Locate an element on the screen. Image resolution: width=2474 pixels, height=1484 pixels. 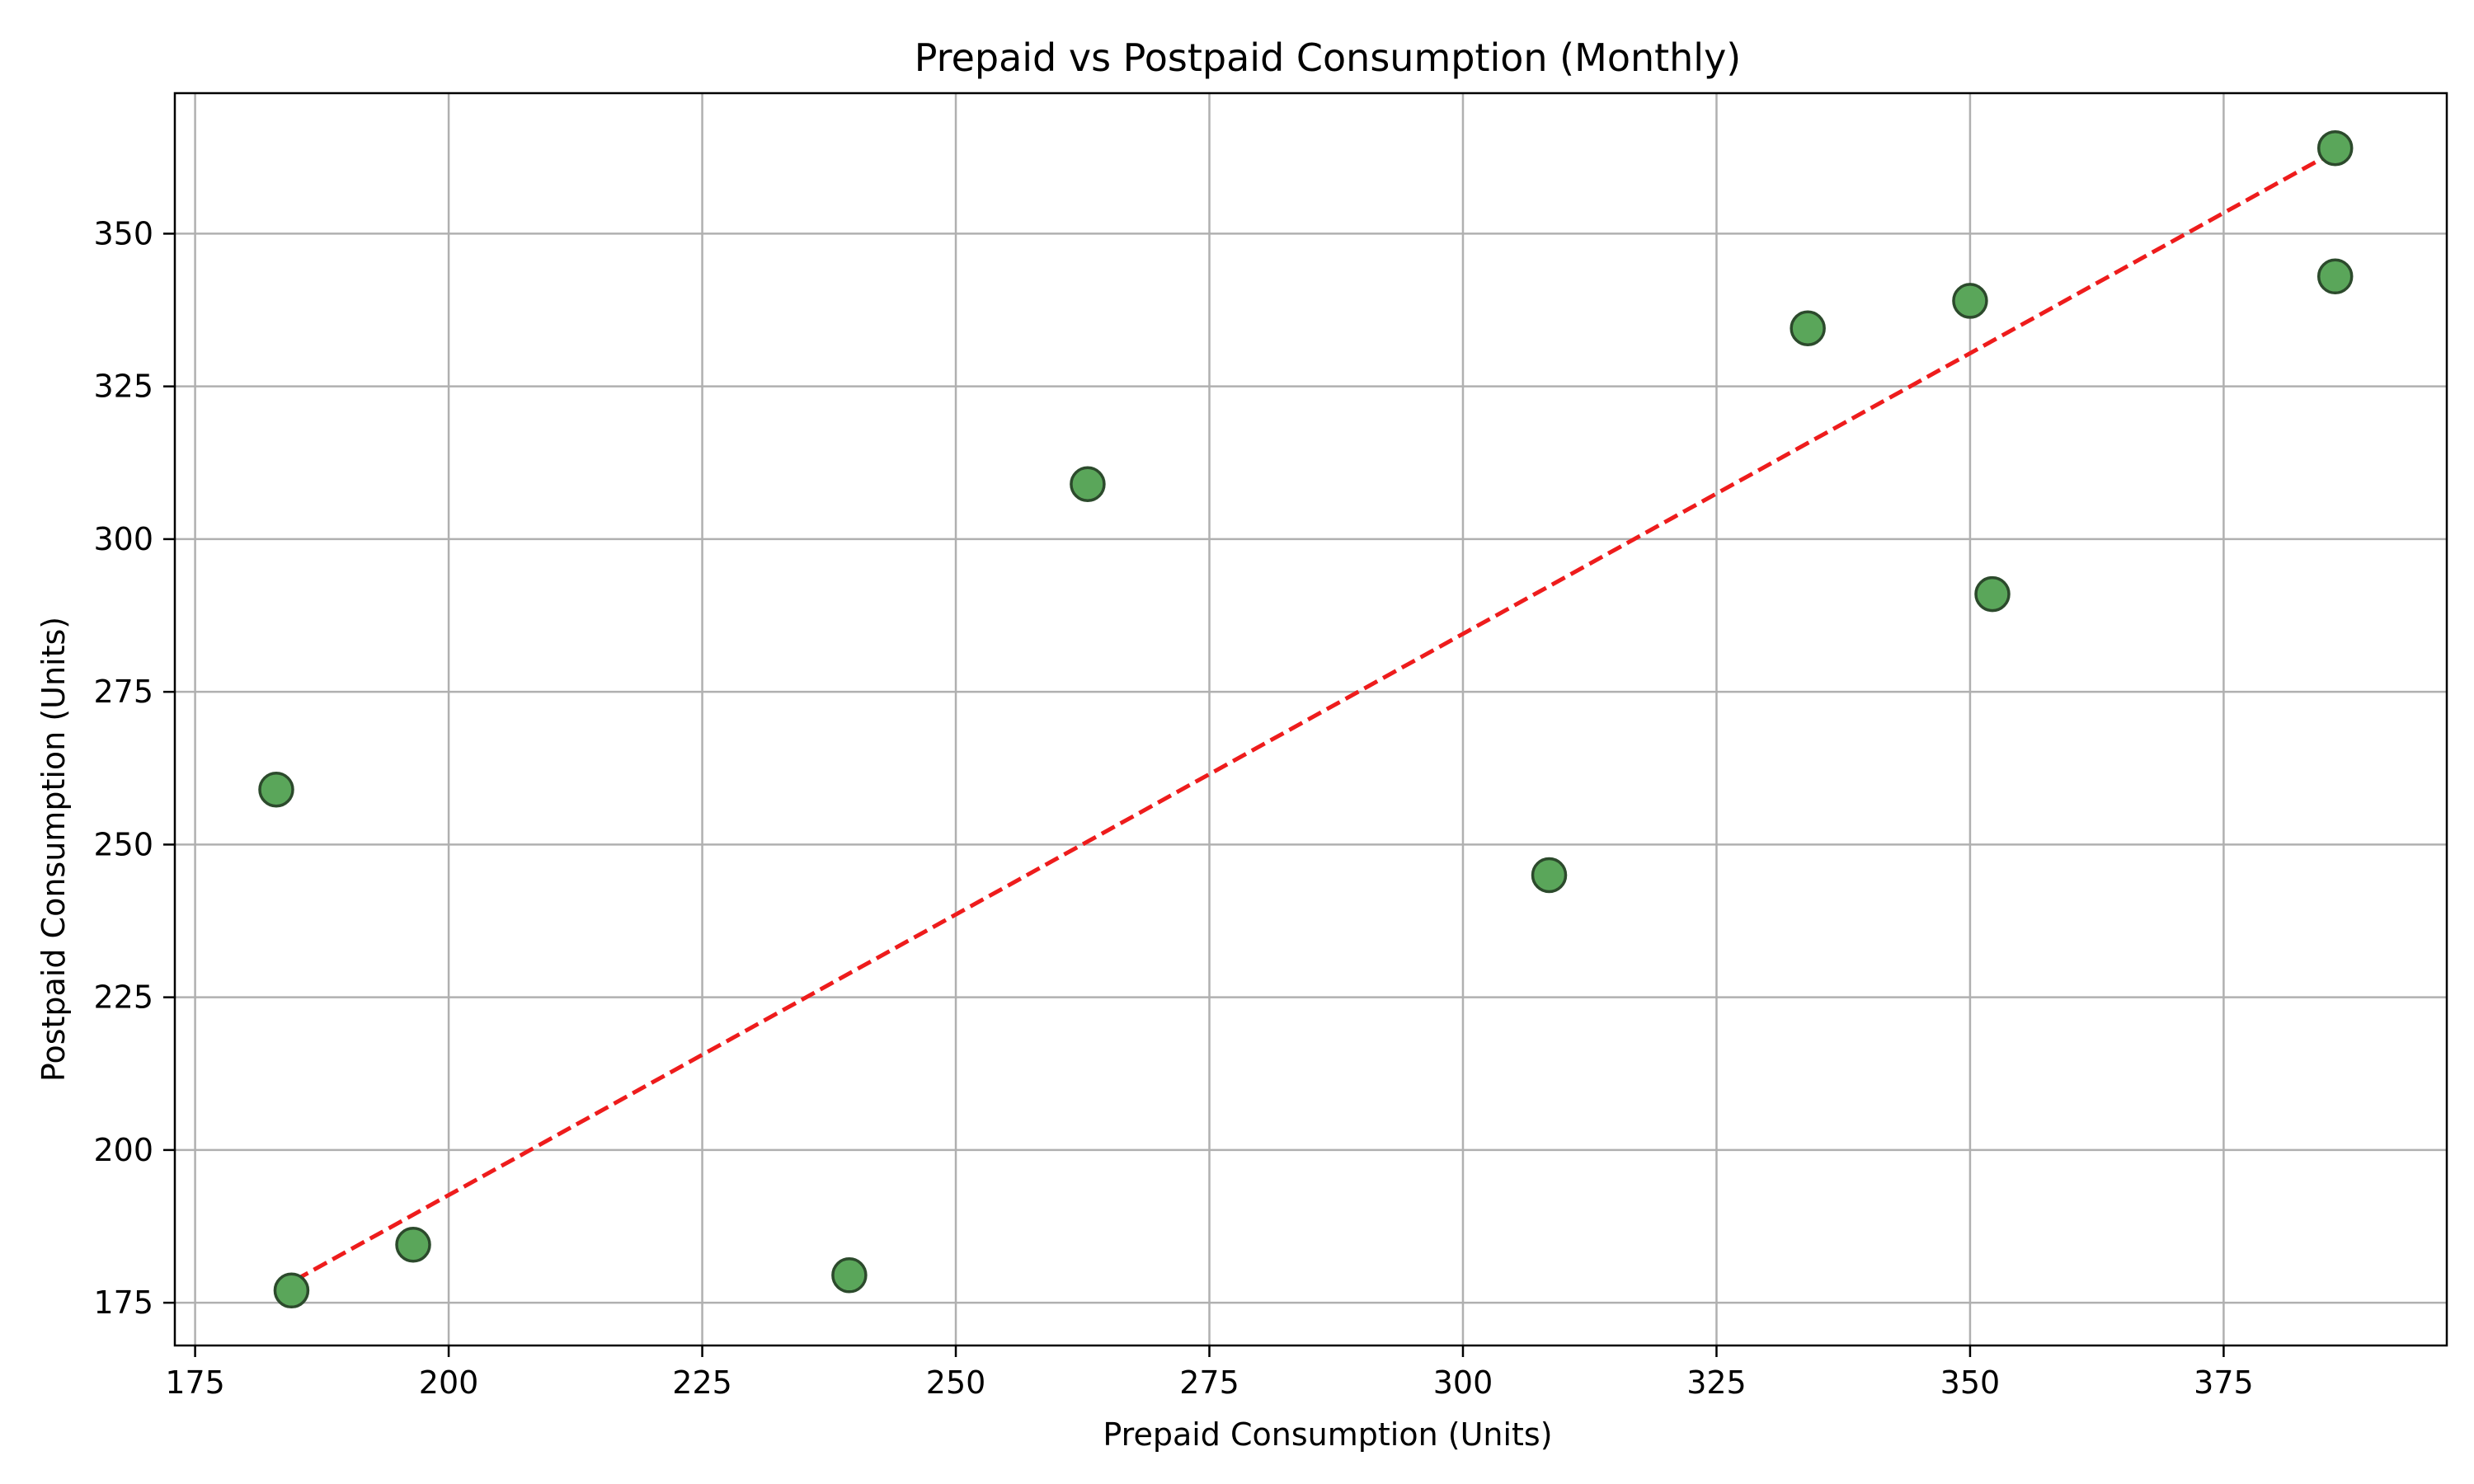
y-tick-label: 250 is located at coordinates (123, 844).